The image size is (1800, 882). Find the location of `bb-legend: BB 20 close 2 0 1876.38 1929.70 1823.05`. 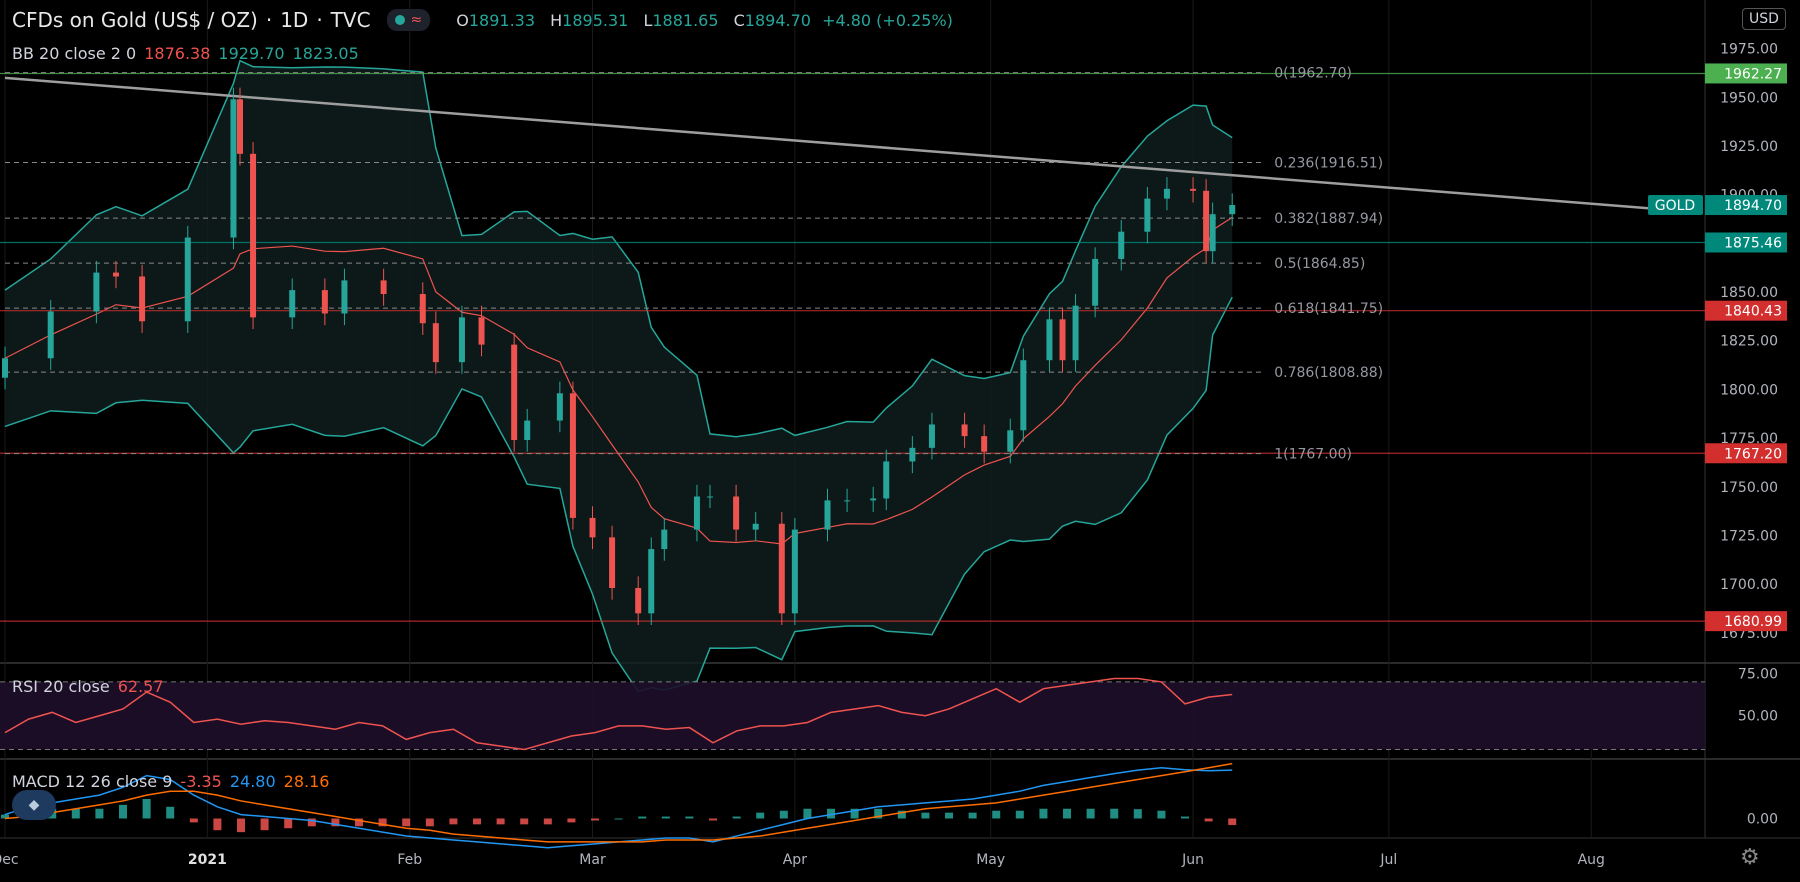

bb-legend: BB 20 close 2 0 1876.38 1929.70 1823.05 is located at coordinates (185, 53).